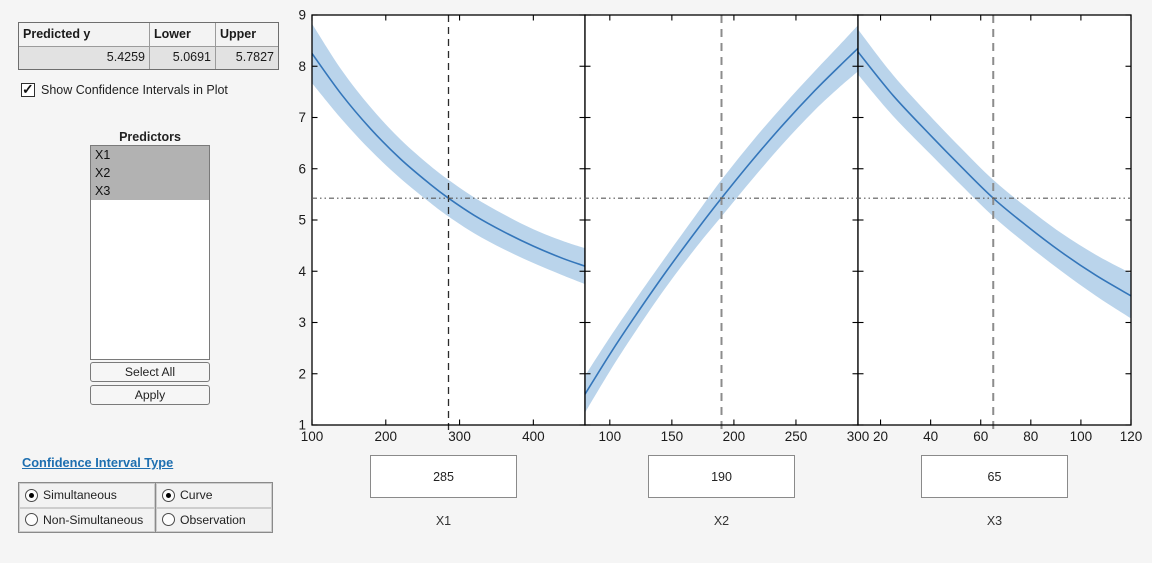 The image size is (1152, 563). I want to click on y-tick-label: 6, so click(302, 168).